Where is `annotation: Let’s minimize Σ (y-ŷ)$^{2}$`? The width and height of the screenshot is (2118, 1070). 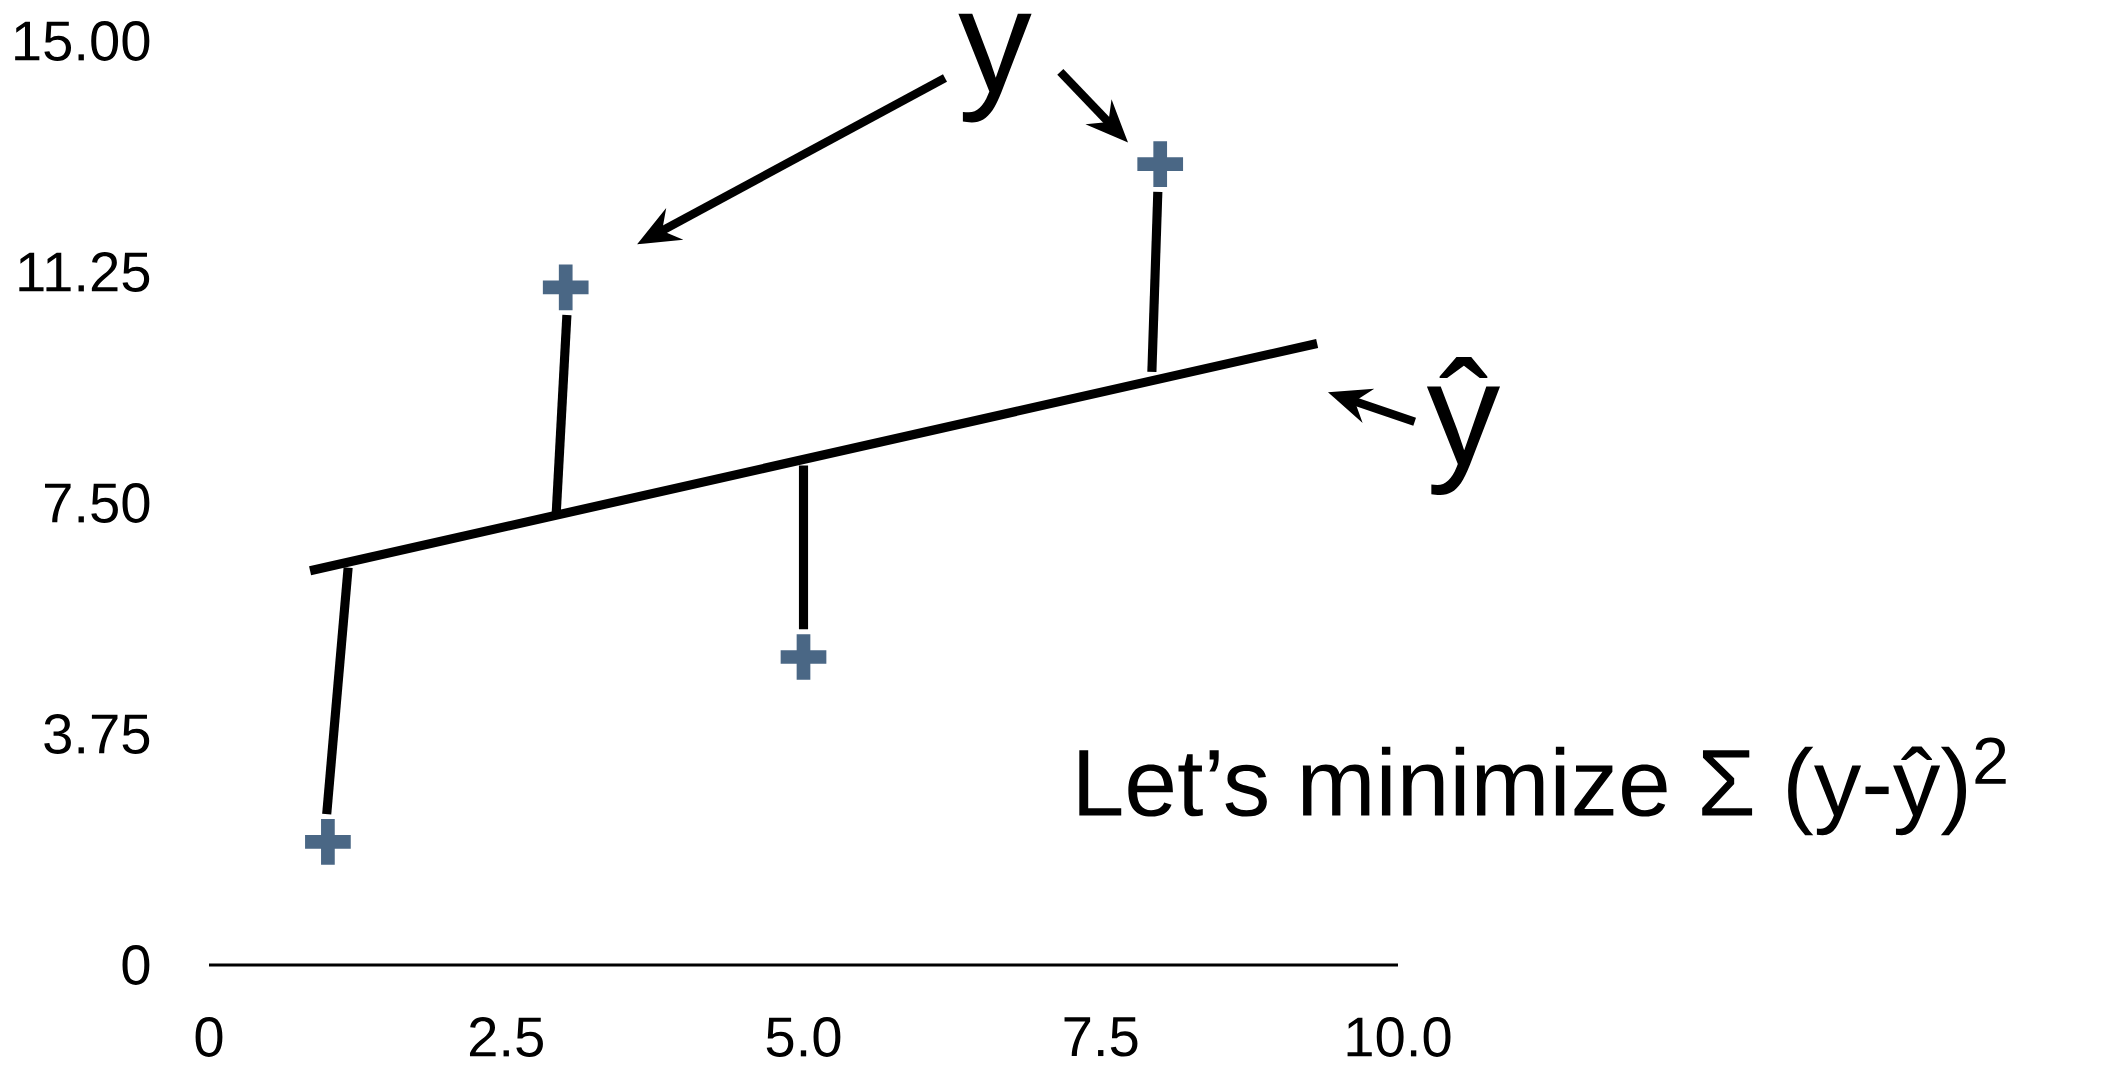 annotation: Let’s minimize Σ (y-ŷ)$^{2}$ is located at coordinates (1542, 786).